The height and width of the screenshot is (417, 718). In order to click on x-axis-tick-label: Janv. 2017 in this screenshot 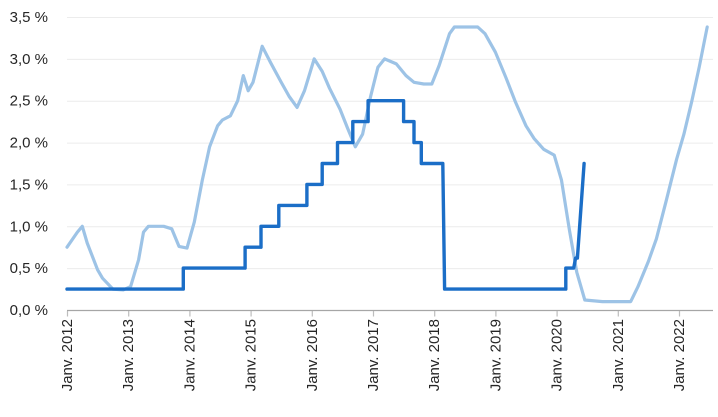, I will do `click(373, 355)`.